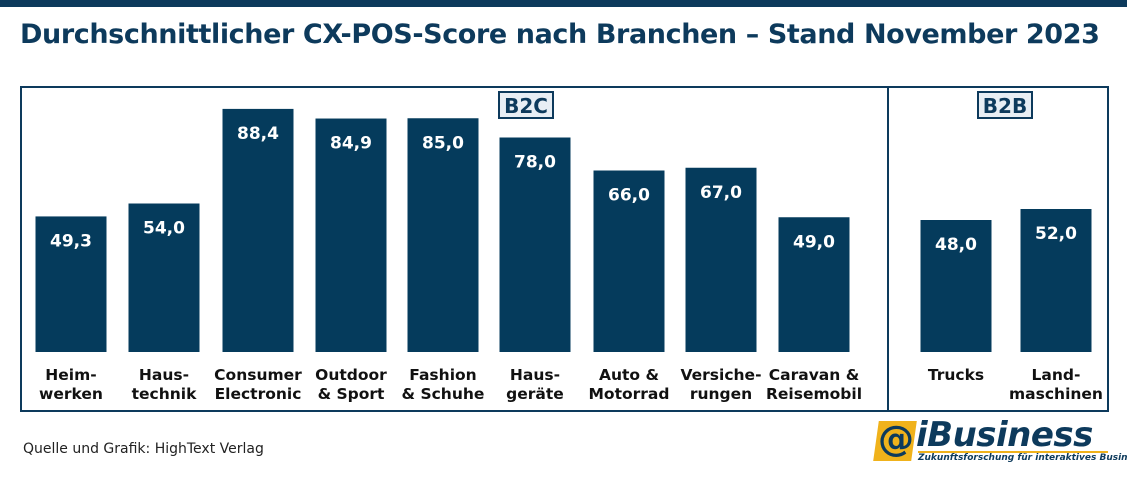 The height and width of the screenshot is (478, 1127). Describe the element at coordinates (258, 134) in the screenshot. I see `value-label-2: 88,4` at that location.